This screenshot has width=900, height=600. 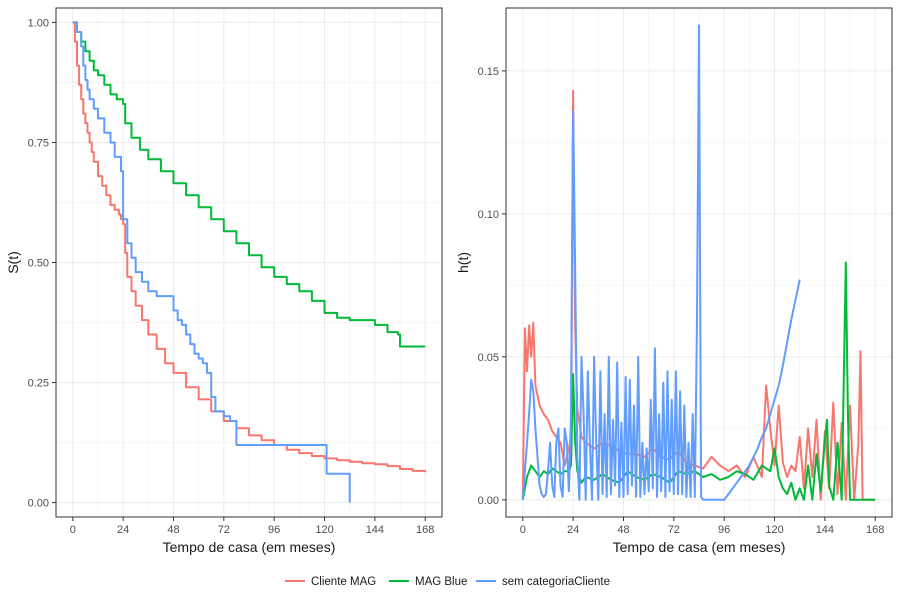 I want to click on legend-label-mag-blue: MAG Blue, so click(x=441, y=582).